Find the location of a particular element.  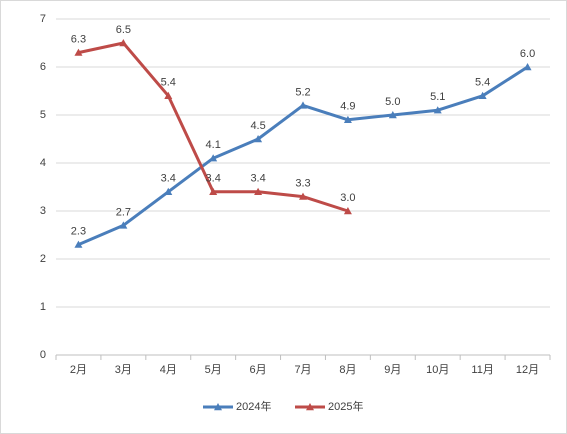

y-tick-label: 1 is located at coordinates (43, 307).